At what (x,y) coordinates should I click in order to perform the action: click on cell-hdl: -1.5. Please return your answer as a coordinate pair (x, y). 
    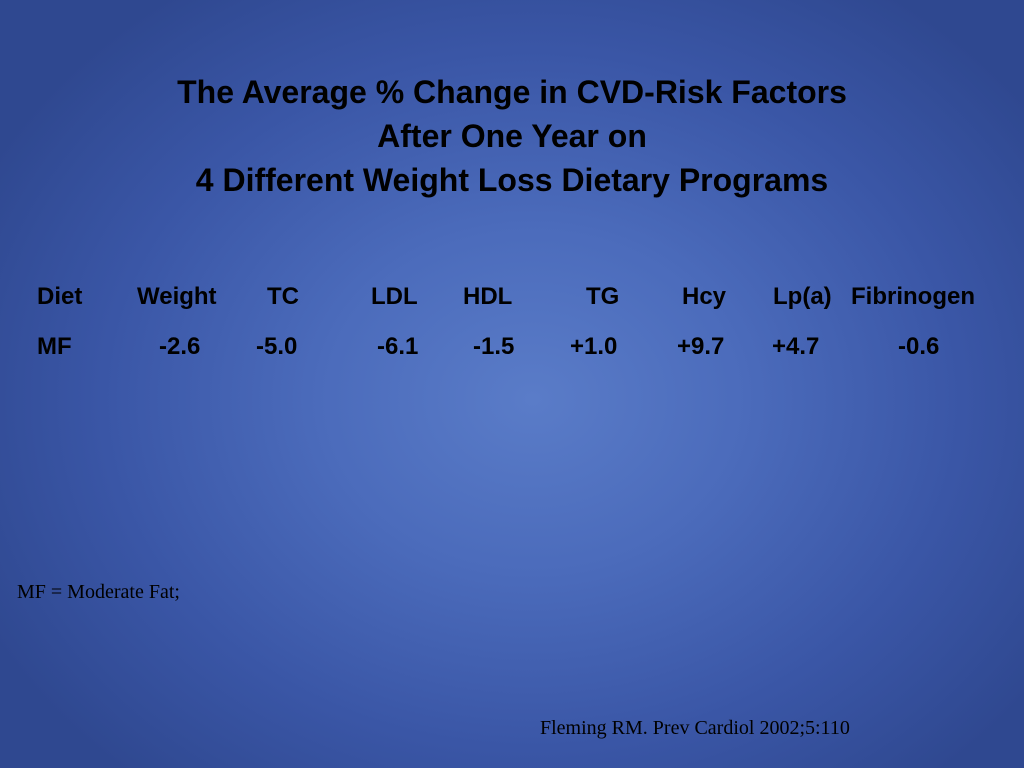
    Looking at the image, I should click on (494, 346).